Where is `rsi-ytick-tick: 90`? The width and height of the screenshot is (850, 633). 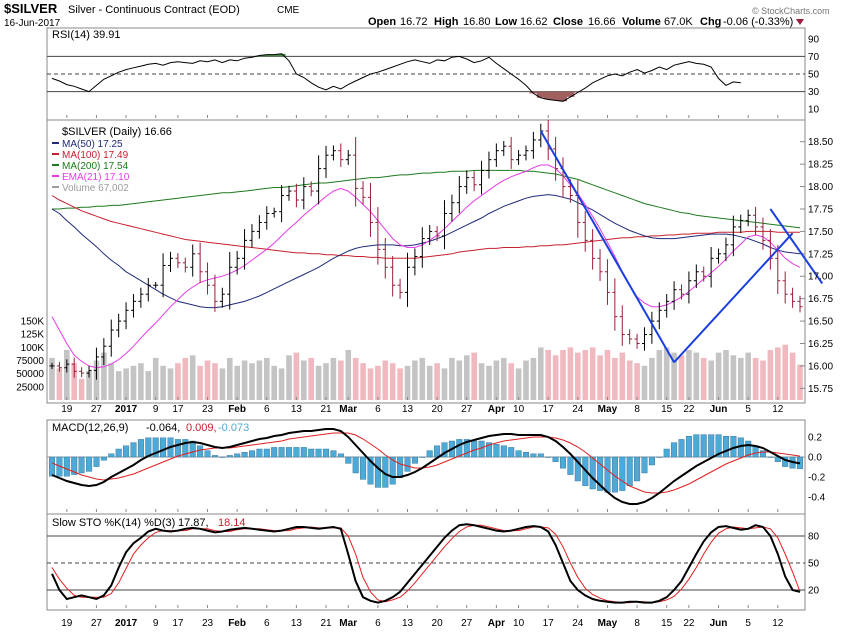
rsi-ytick-tick: 90 is located at coordinates (814, 39).